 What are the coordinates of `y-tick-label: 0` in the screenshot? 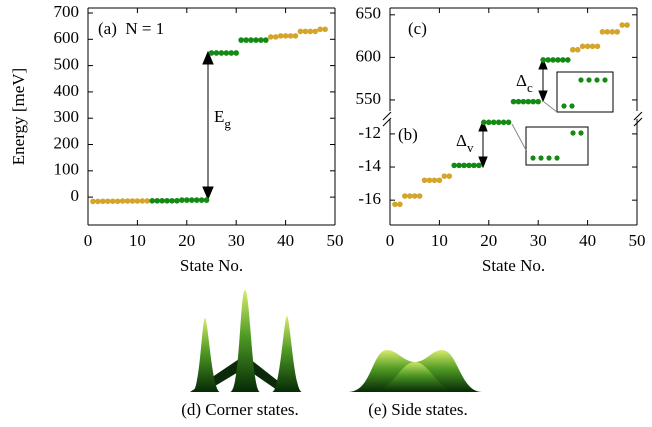 It's located at (75, 195).